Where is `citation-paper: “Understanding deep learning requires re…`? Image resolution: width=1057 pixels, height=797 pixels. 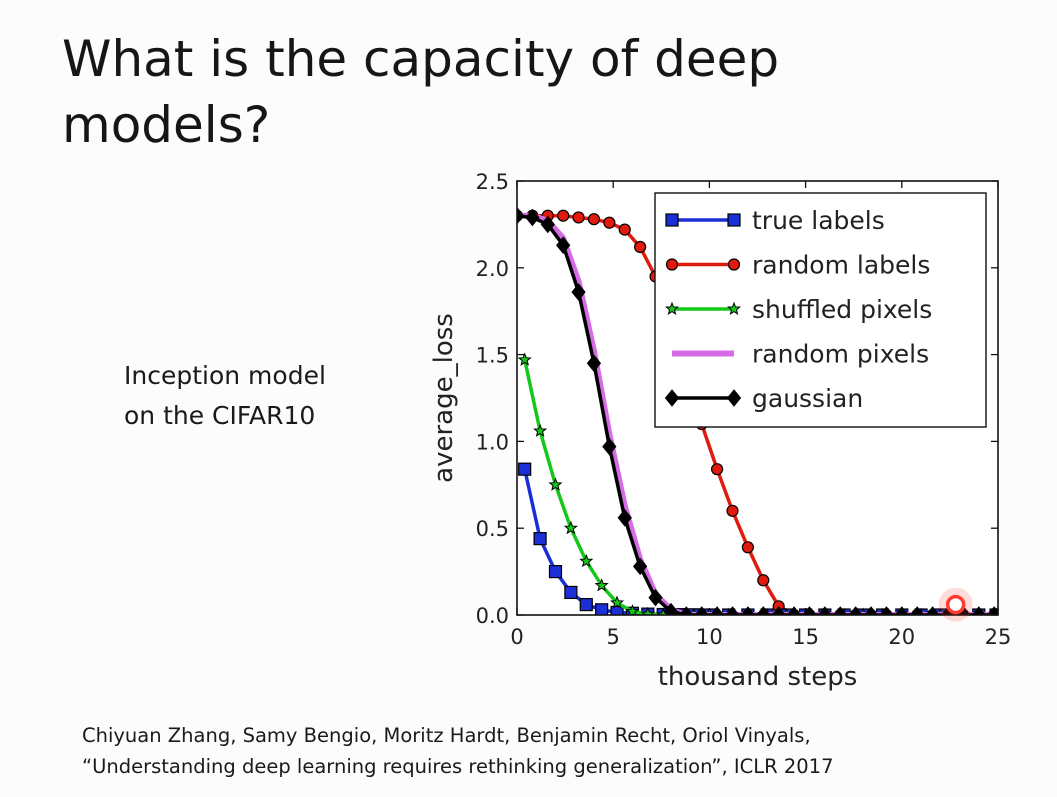 citation-paper: “Understanding deep learning requires re… is located at coordinates (458, 766).